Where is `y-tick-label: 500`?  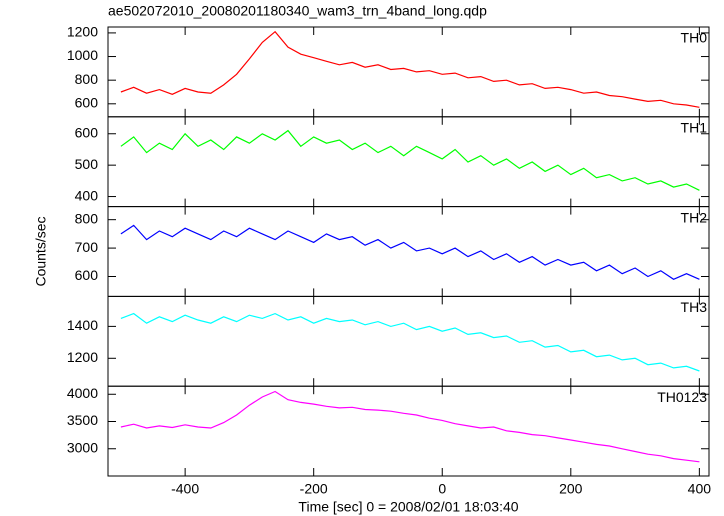 y-tick-label: 500 is located at coordinates (87, 164).